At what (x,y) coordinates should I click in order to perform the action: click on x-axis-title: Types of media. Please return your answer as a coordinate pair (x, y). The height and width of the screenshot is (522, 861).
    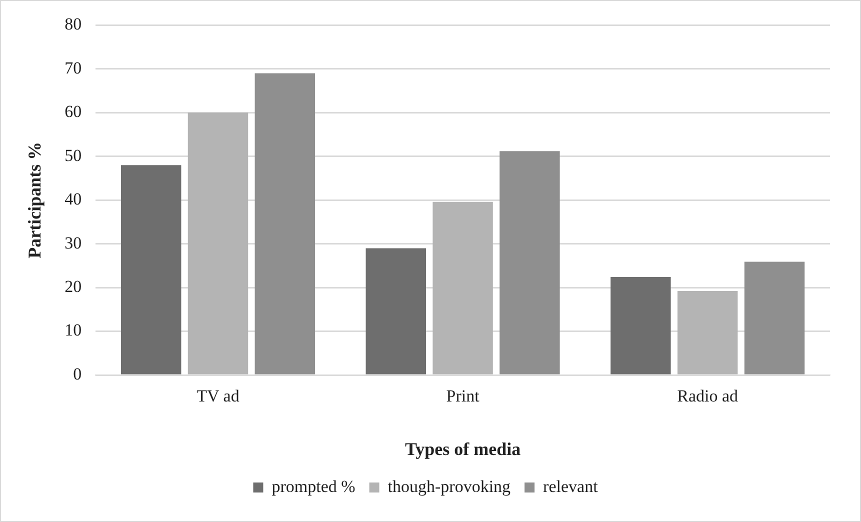
    Looking at the image, I should click on (462, 448).